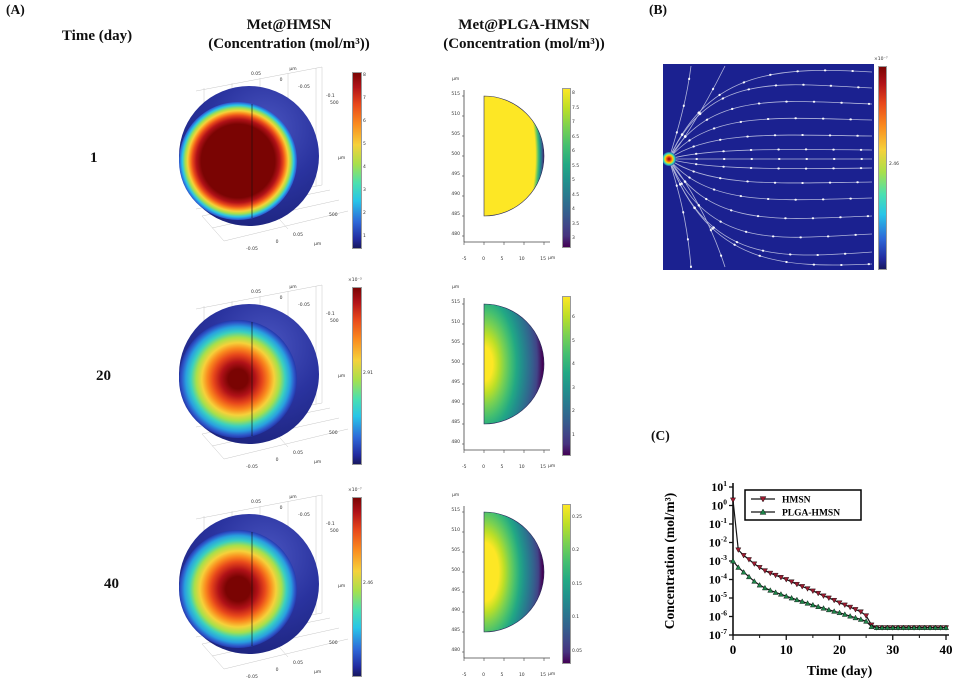  Describe the element at coordinates (506, 375) in the screenshot. I see `semicircle-day20-plot` at that location.